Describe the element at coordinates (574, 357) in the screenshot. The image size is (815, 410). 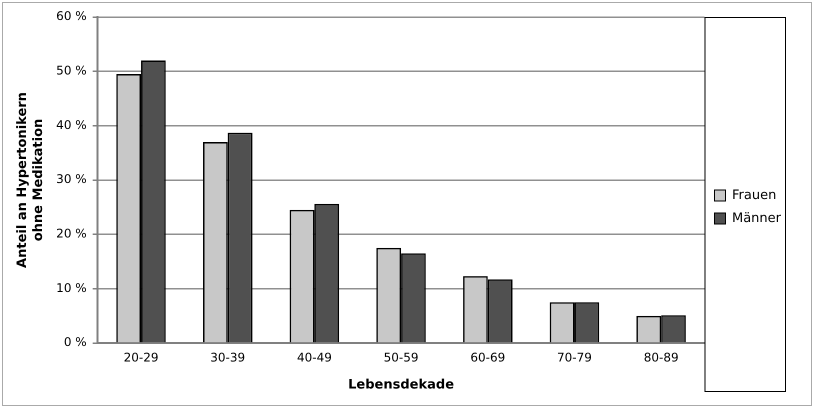
I see `x-tick-label: 70-79` at that location.